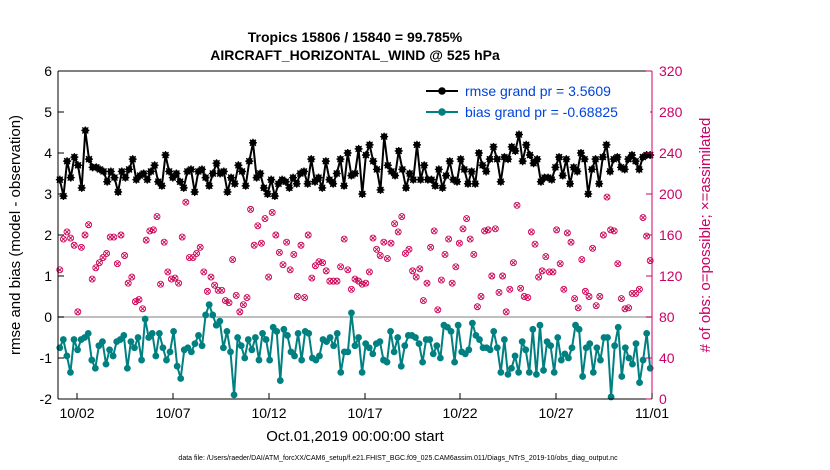 The height and width of the screenshot is (470, 830). I want to click on left-tick-label: 1, so click(48, 276).